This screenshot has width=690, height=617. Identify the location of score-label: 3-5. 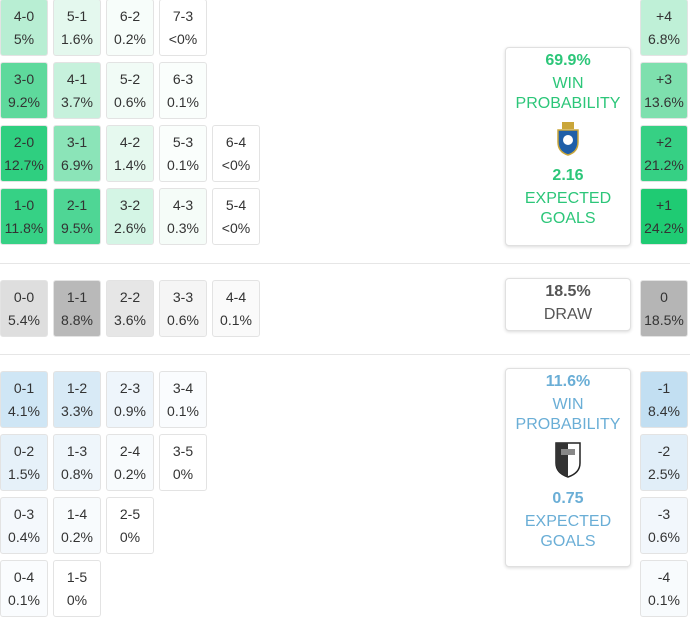
(183, 450).